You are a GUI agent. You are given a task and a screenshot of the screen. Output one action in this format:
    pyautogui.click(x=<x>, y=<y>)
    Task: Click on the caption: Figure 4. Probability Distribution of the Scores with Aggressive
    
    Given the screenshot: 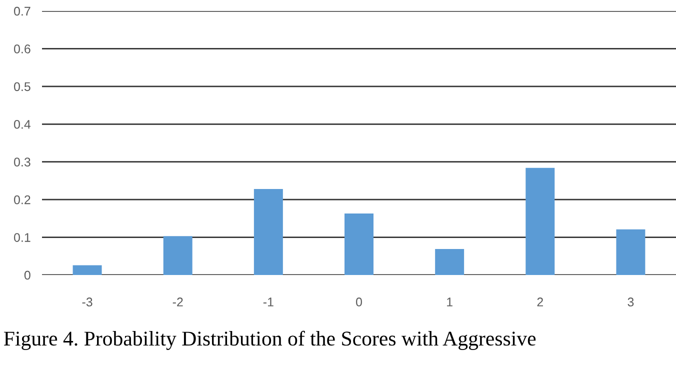 What is the action you would take?
    pyautogui.click(x=270, y=340)
    